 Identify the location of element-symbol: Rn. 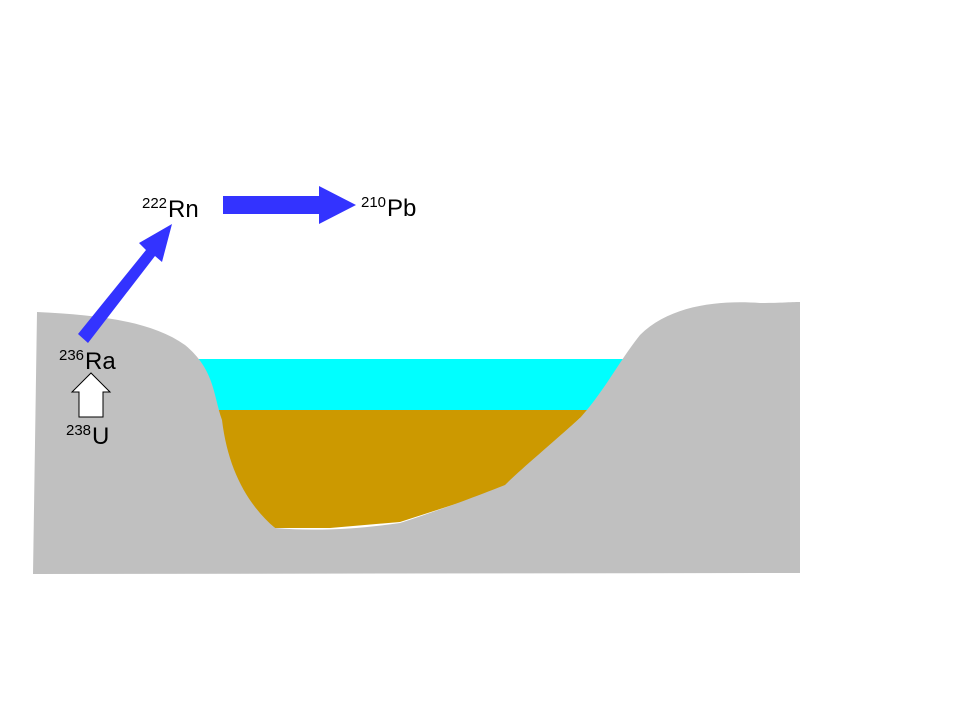
(183, 209).